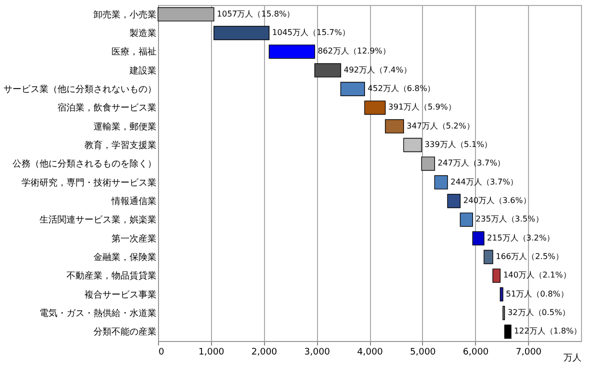 The image size is (589, 365). What do you see at coordinates (125, 14) in the screenshot?
I see `y-tick-label: 卸売業，小売業` at bounding box center [125, 14].